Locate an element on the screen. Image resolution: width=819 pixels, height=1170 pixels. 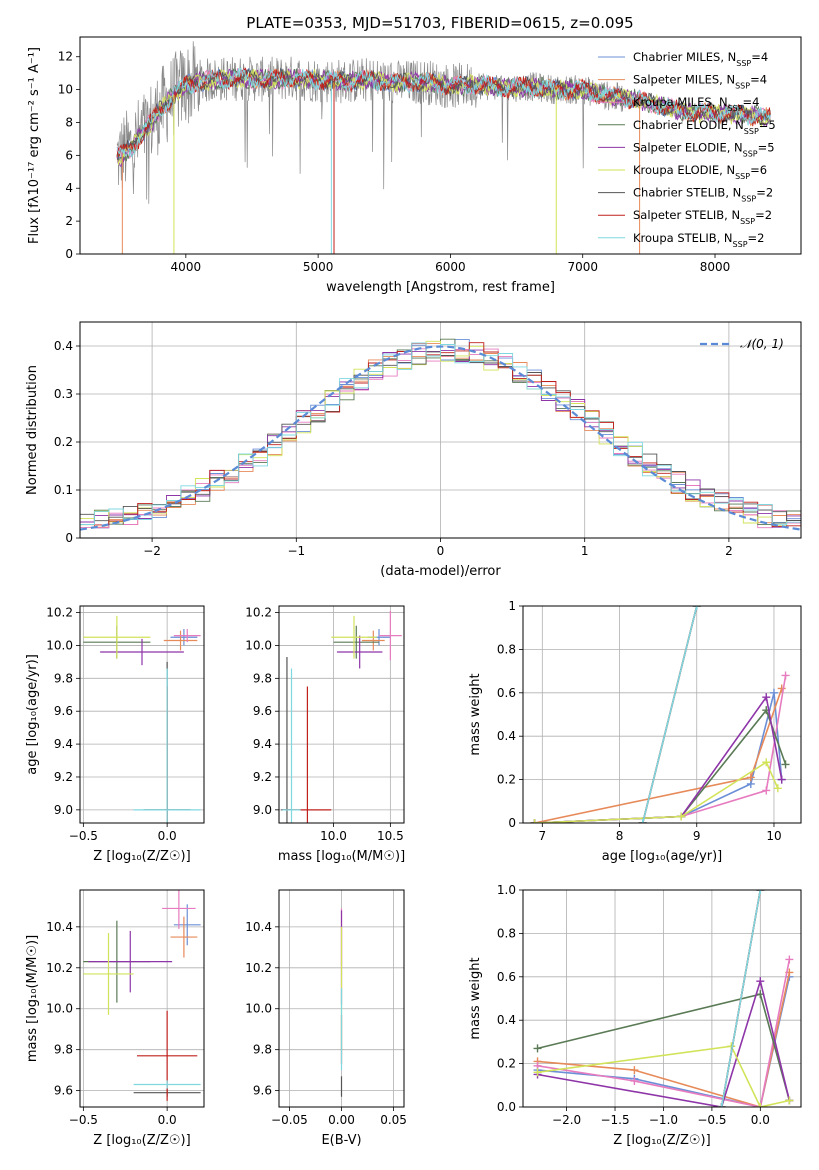
y-axis-label: Normed distribution is located at coordinates (32, 430).